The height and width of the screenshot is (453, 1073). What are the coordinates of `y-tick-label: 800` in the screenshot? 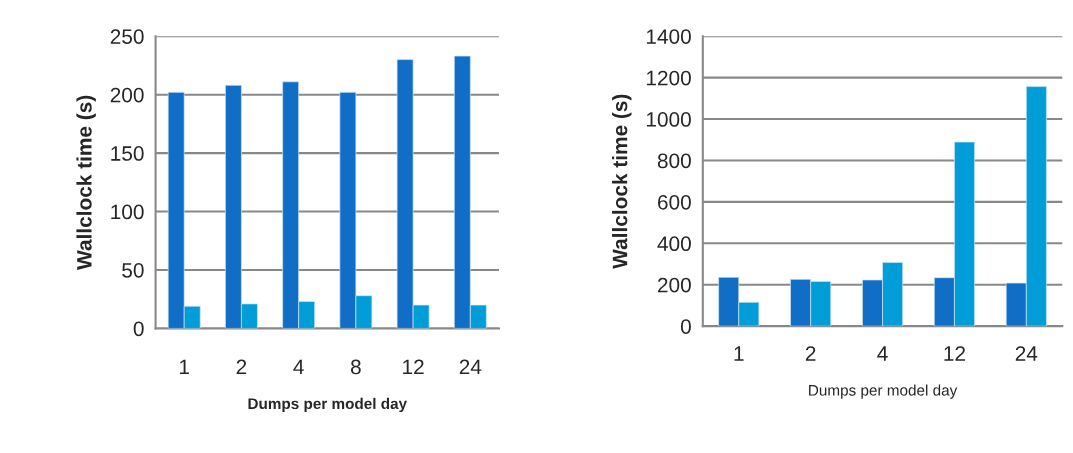 It's located at (674, 161).